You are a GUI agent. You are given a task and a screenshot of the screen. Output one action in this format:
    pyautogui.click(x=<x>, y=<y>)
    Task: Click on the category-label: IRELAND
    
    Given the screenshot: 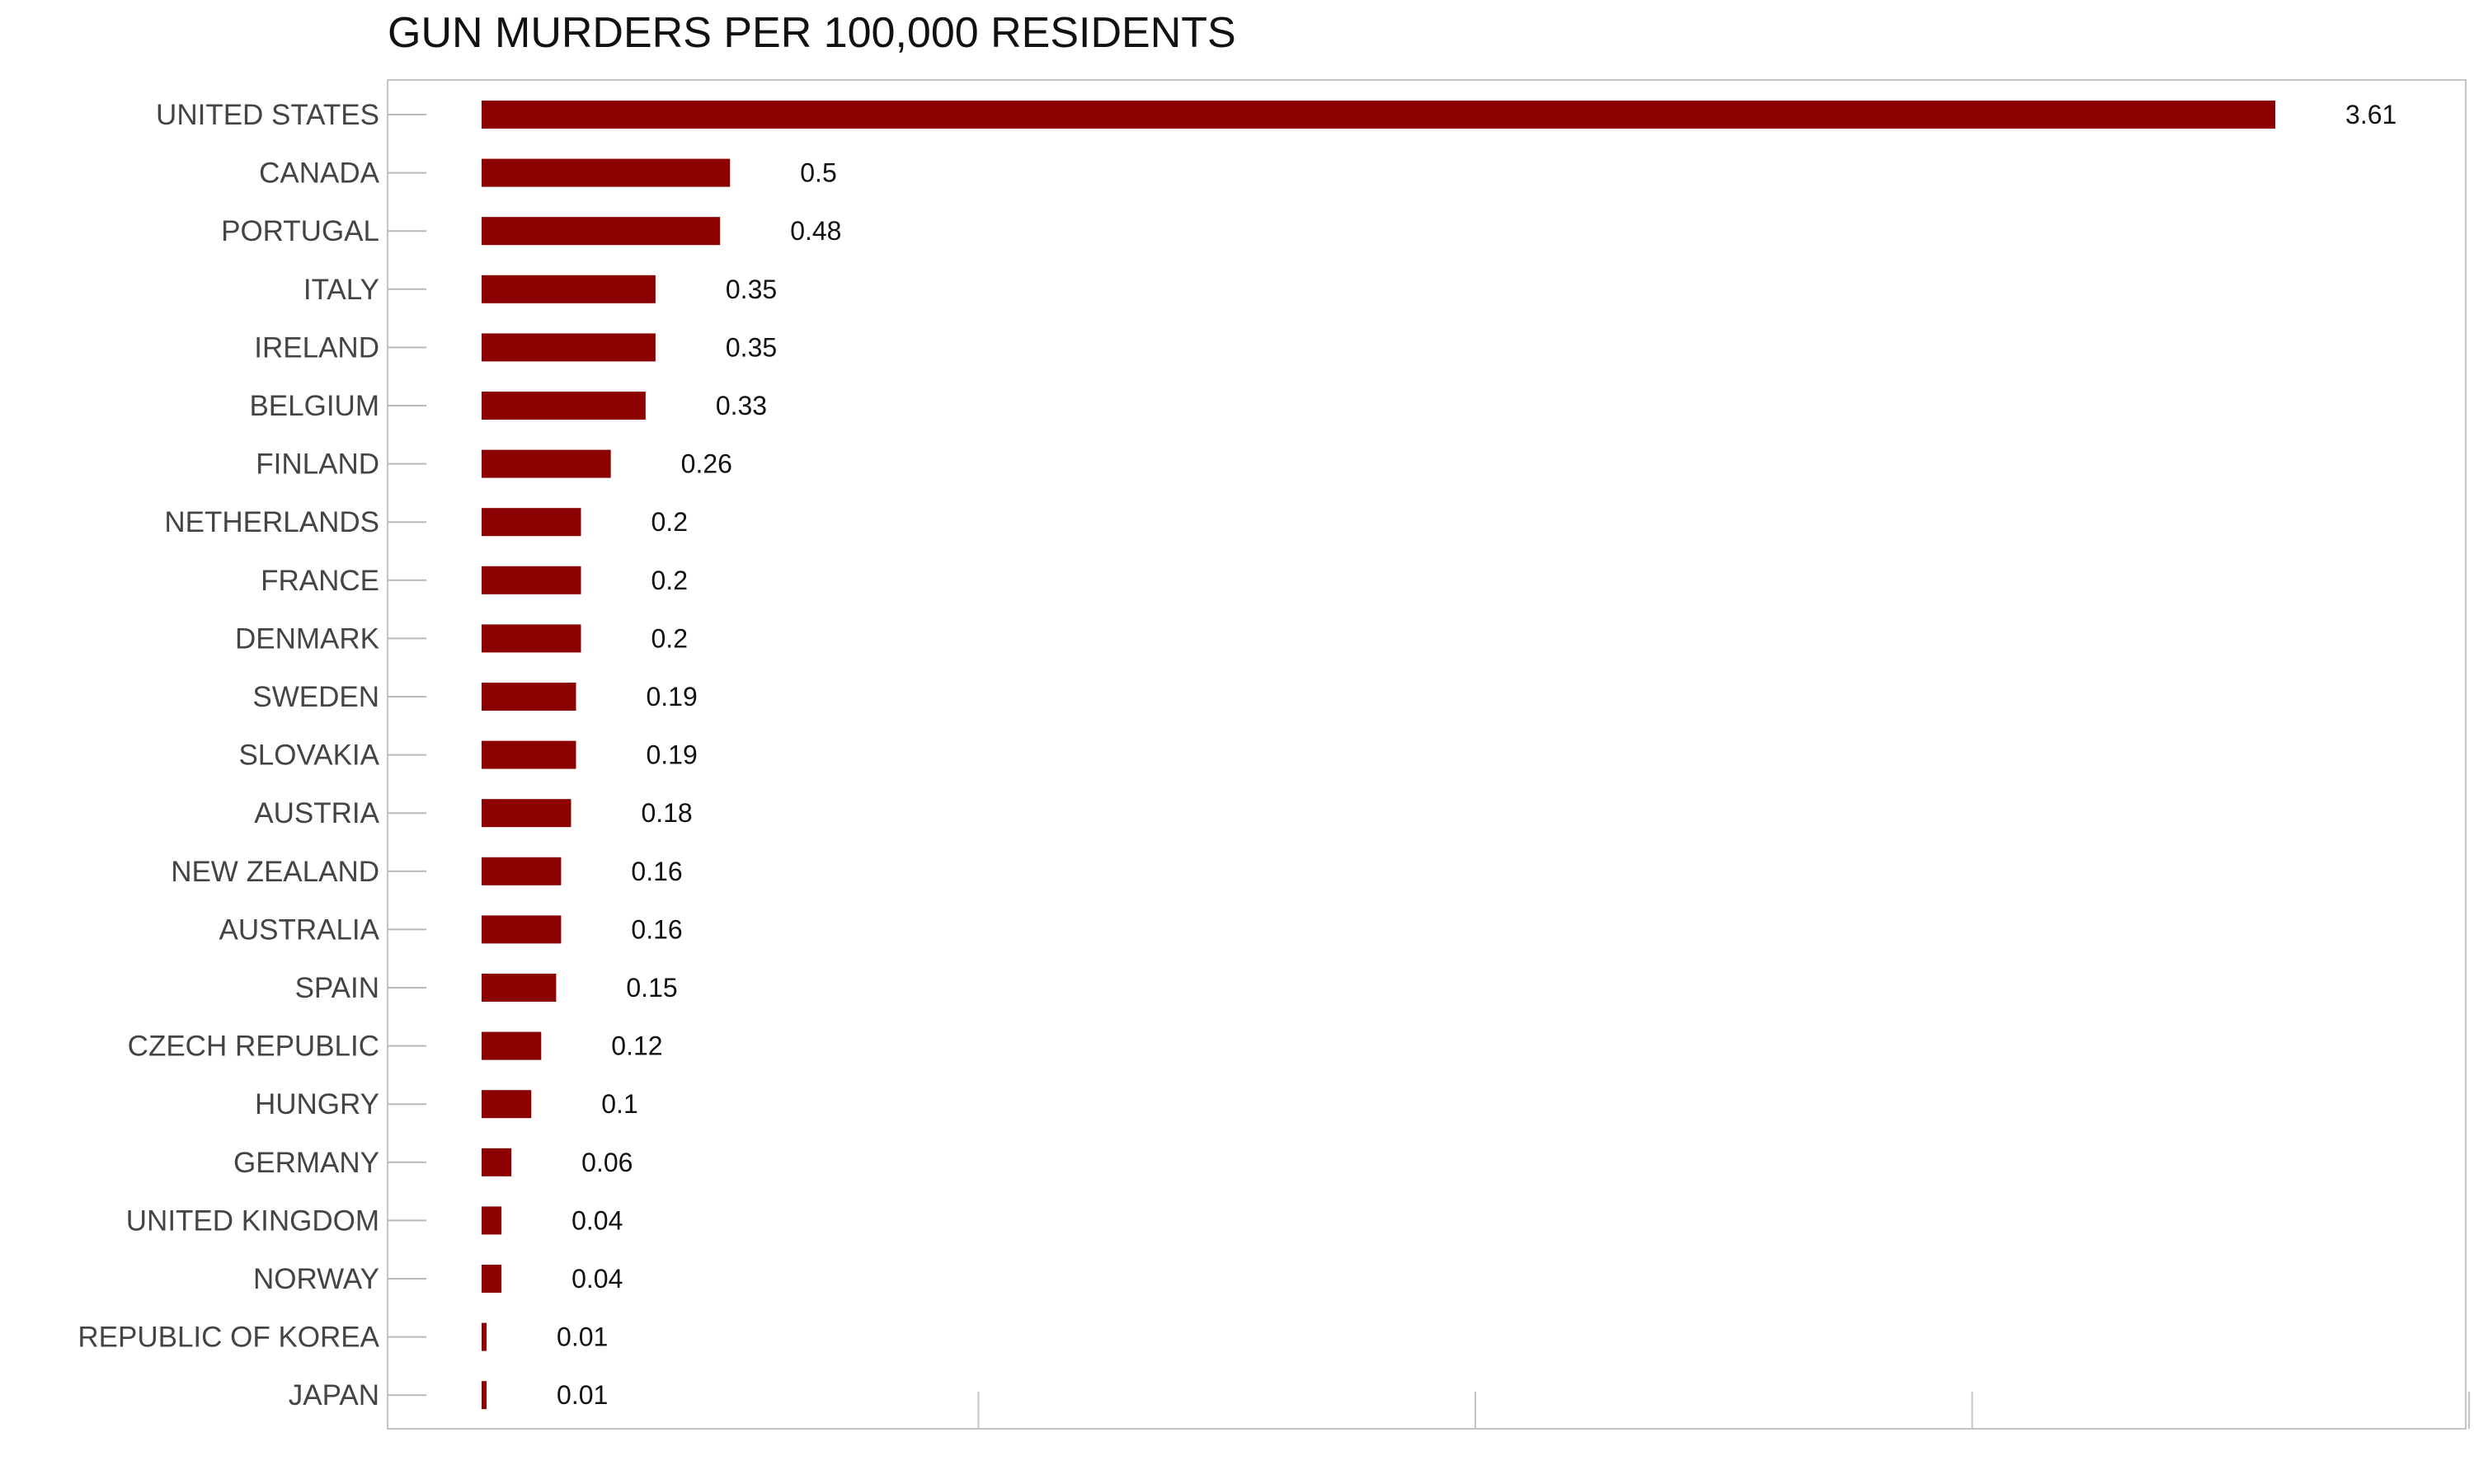 What is the action you would take?
    pyautogui.click(x=316, y=347)
    